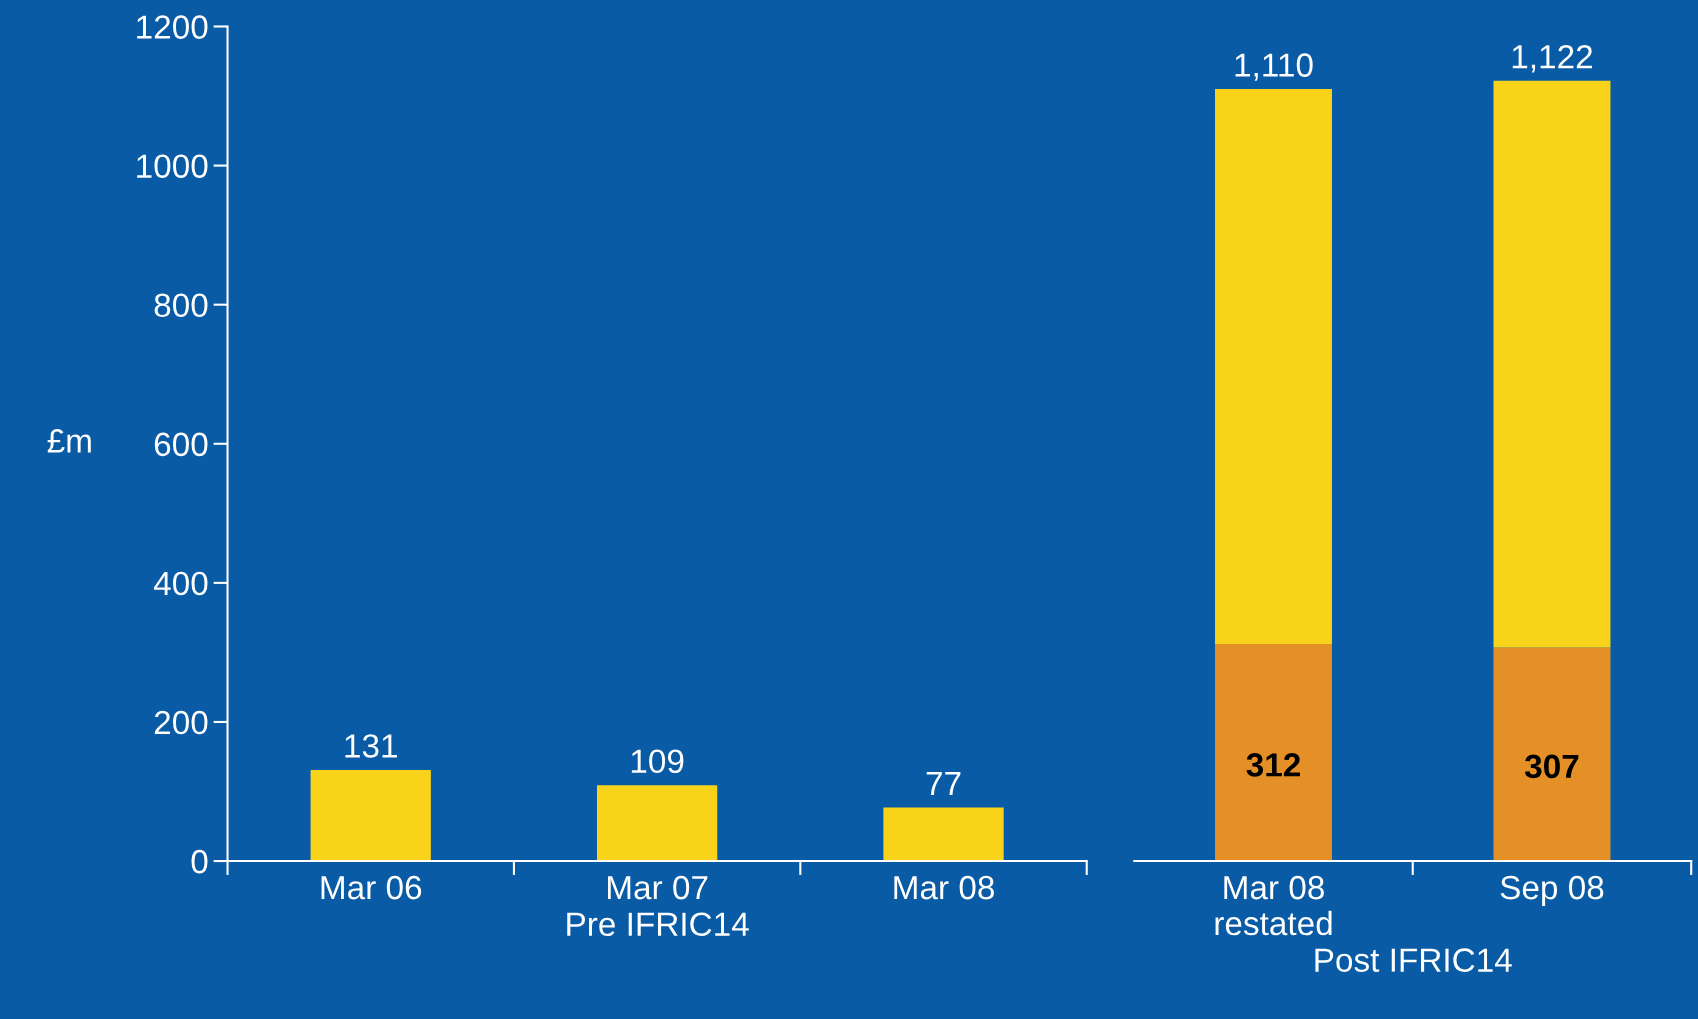 The image size is (1698, 1019). Describe the element at coordinates (172, 166) in the screenshot. I see `y-tick-label: 1000` at that location.